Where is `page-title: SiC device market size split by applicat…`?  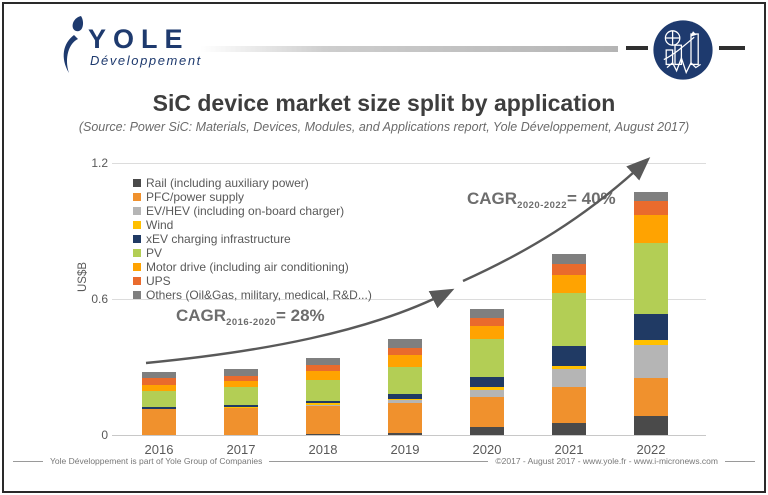 page-title: SiC device market size split by applicat… is located at coordinates (384, 103).